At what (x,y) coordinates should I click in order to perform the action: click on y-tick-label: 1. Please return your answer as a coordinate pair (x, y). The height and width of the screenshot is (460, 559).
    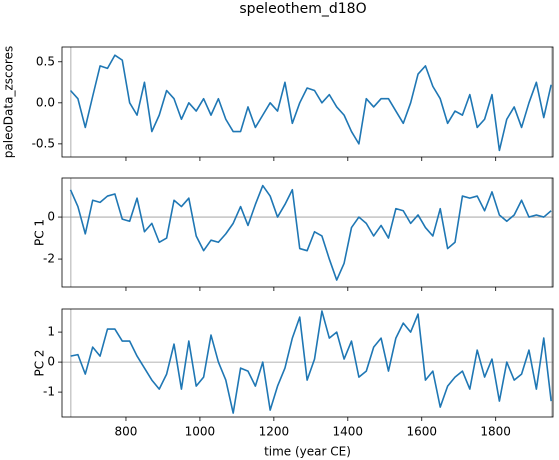
    Looking at the image, I should click on (51, 332).